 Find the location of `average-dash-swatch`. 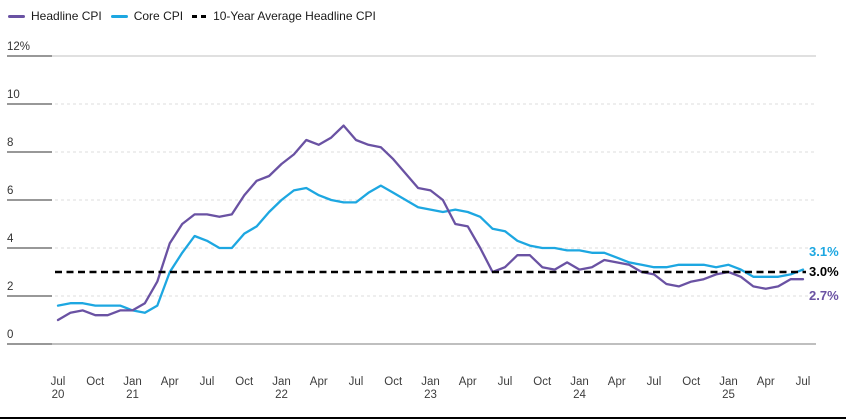

average-dash-swatch is located at coordinates (200, 16).